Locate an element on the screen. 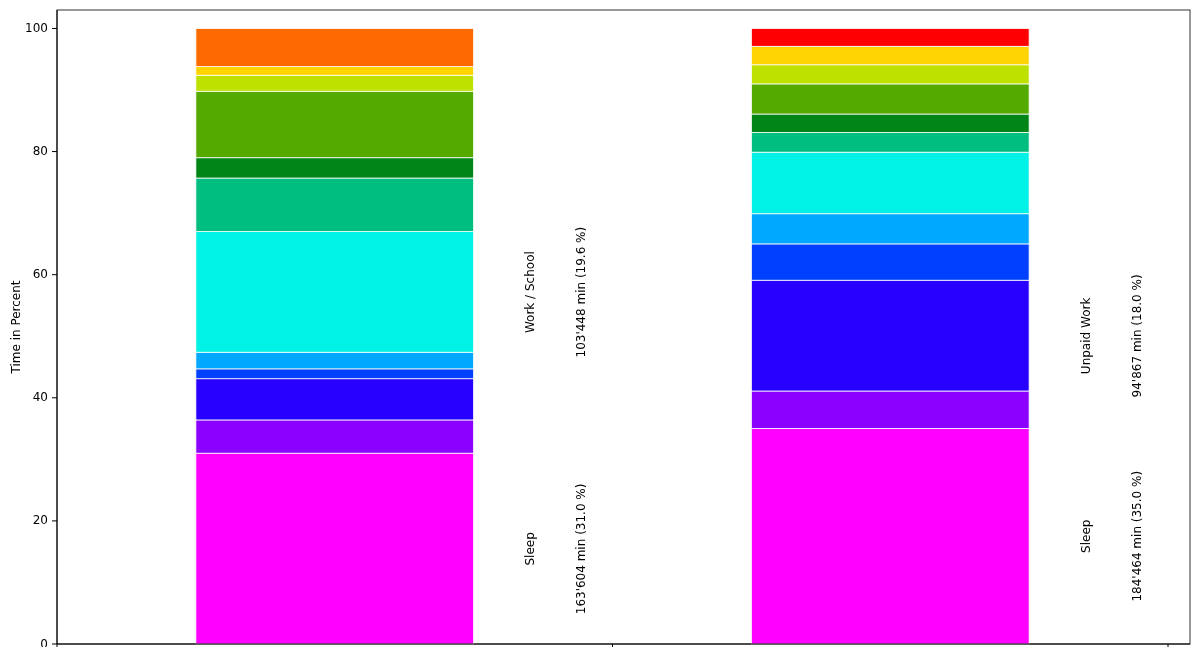 Image resolution: width=1192 pixels, height=647 pixels. annotation: 103'448 min (19.6 %) is located at coordinates (581, 292).